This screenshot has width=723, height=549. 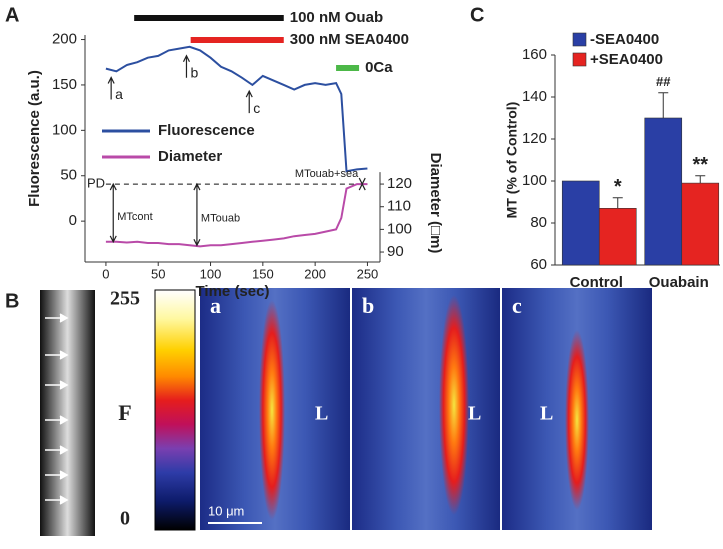 What do you see at coordinates (12, 301) in the screenshot?
I see `panel-letter: B` at bounding box center [12, 301].